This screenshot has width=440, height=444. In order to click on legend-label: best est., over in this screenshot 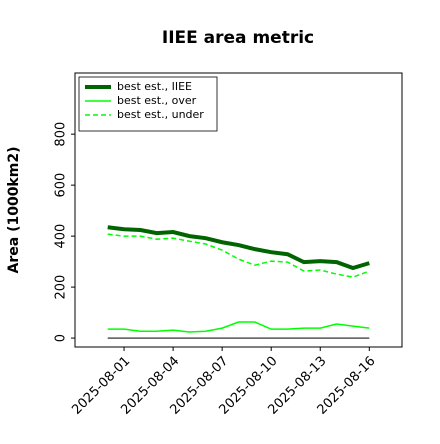, I will do `click(157, 100)`.